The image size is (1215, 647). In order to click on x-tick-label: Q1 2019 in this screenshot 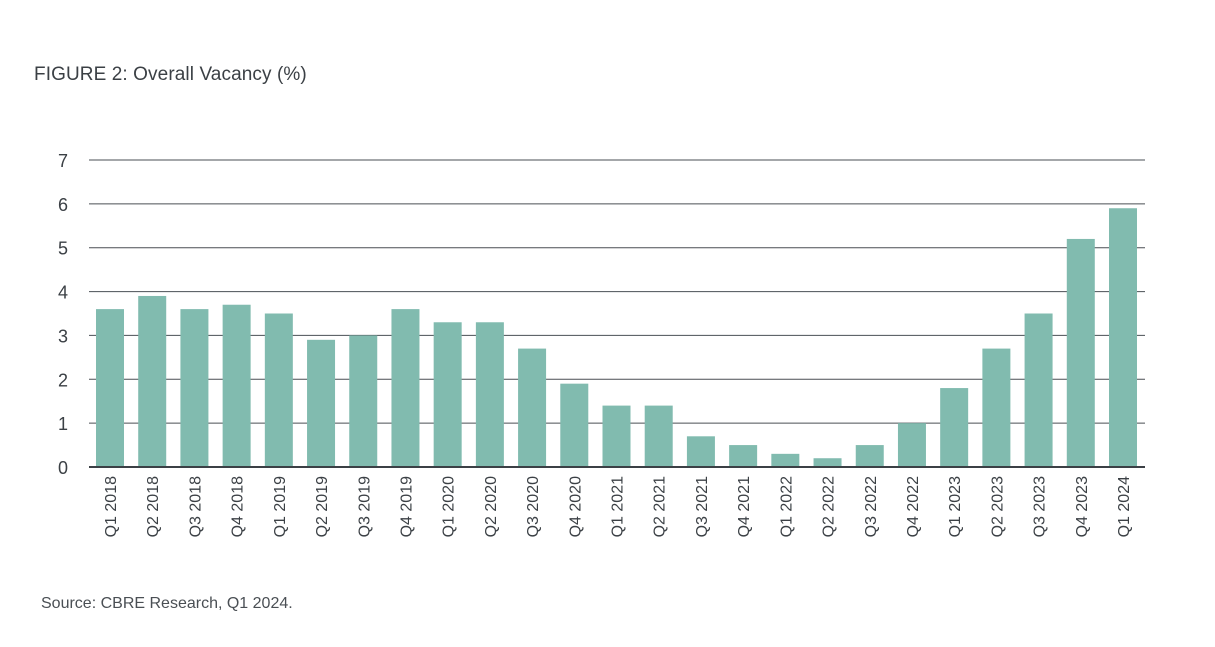, I will do `click(280, 506)`.